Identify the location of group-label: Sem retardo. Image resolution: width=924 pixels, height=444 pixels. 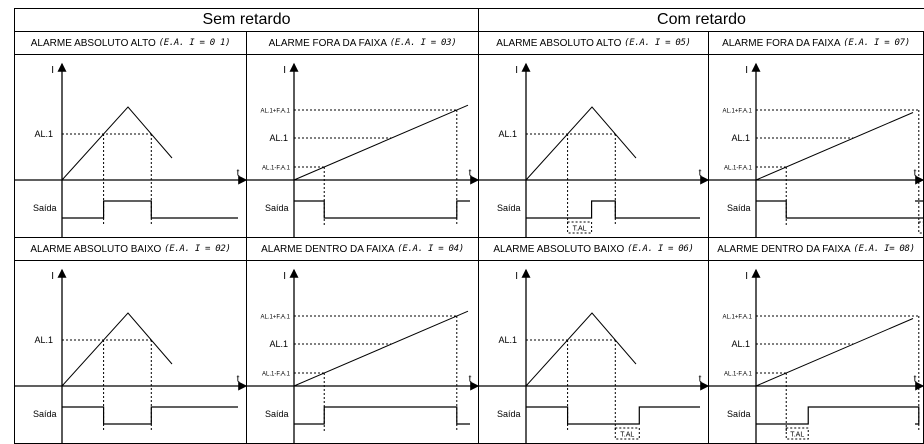
(246, 19).